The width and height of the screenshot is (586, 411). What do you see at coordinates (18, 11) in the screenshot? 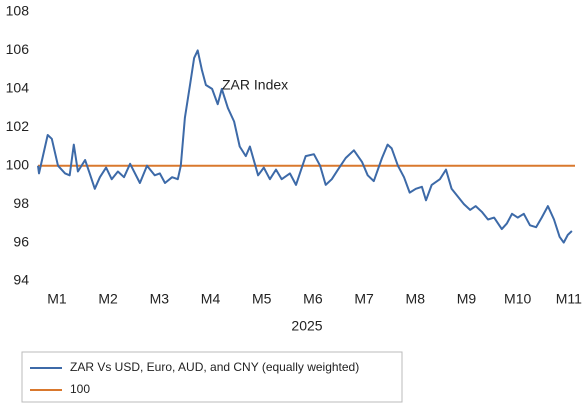
I see `y-tick-label: 108` at bounding box center [18, 11].